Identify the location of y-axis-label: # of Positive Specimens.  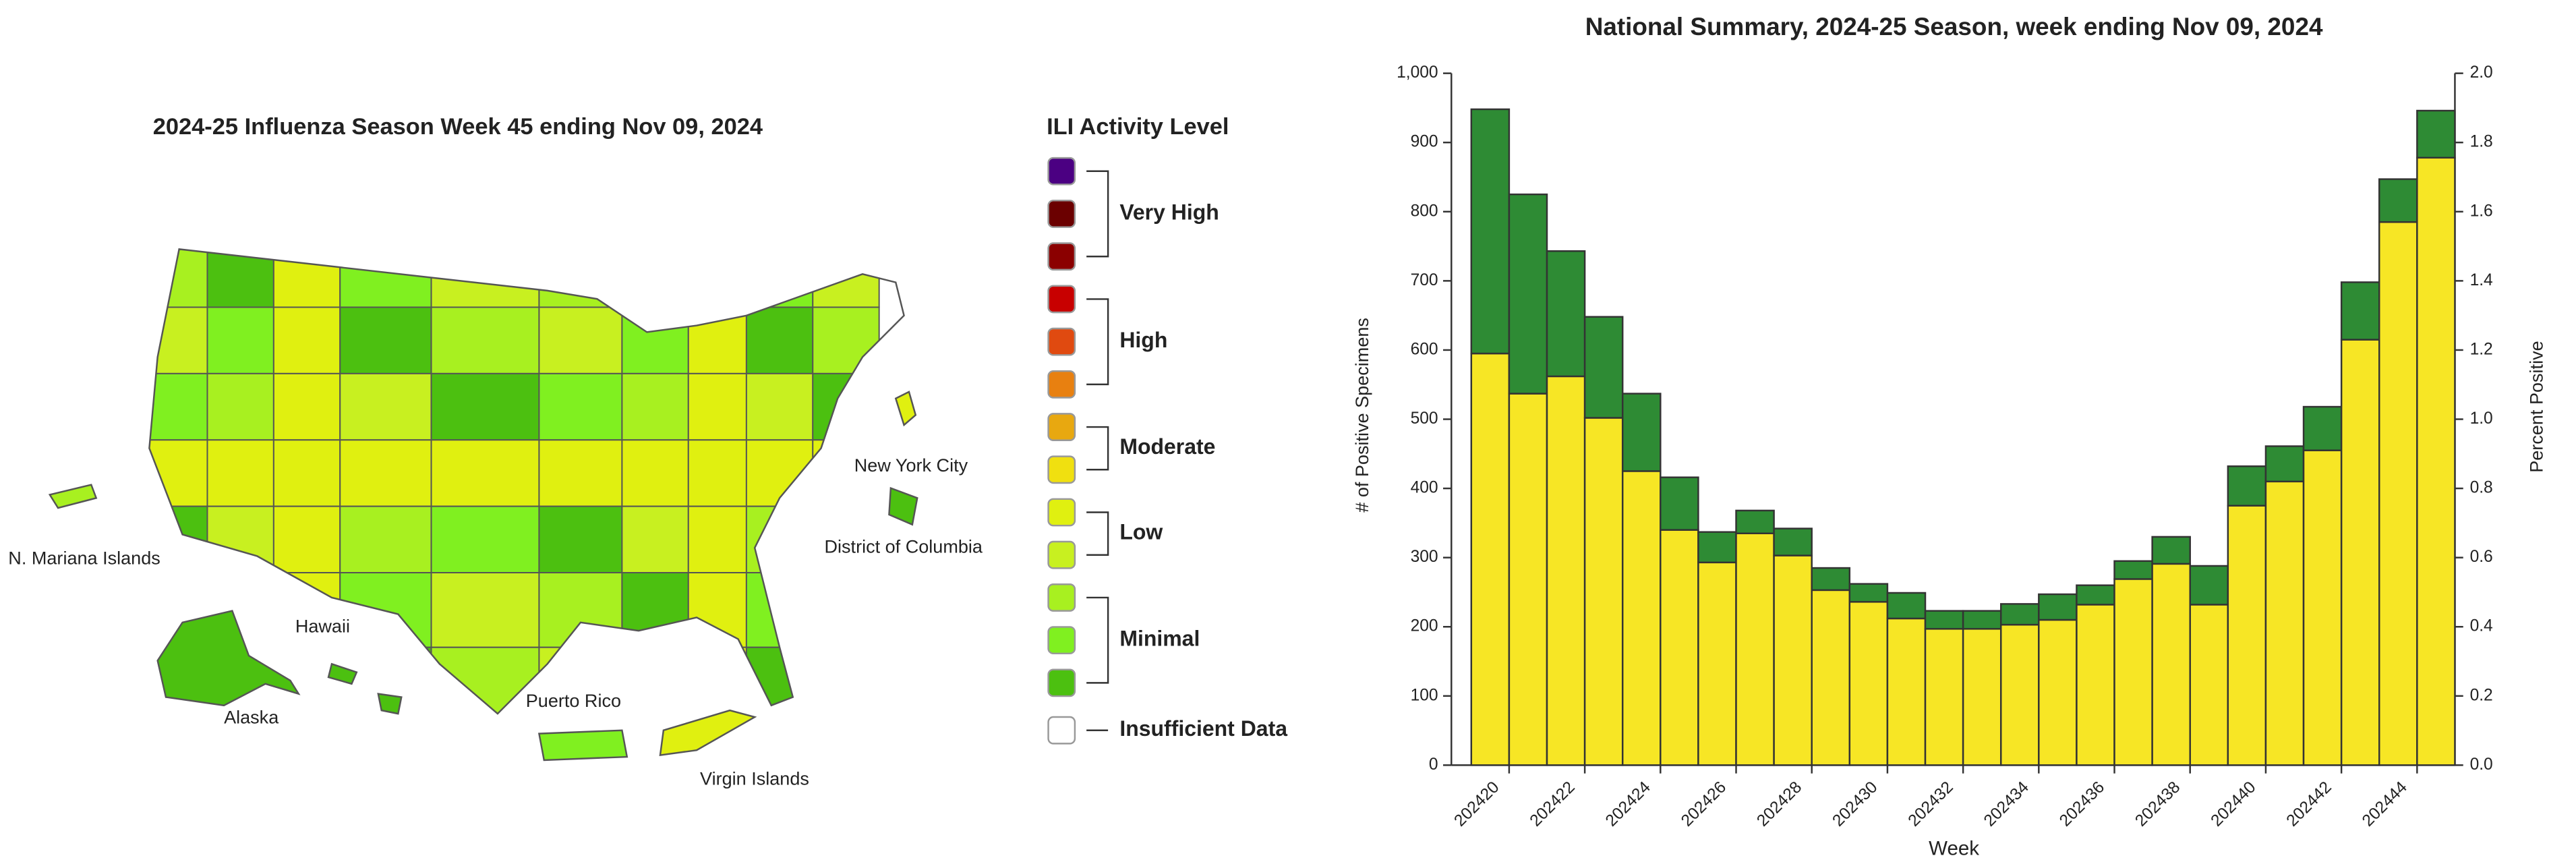
(1362, 415).